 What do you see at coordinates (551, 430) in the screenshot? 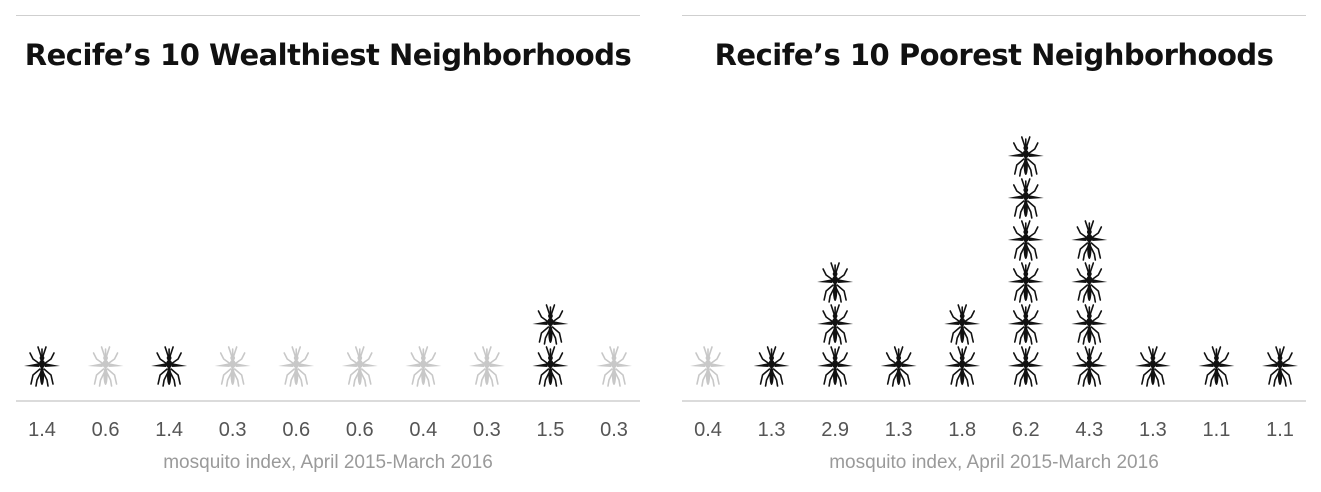
I see `tick-label: 1.5` at bounding box center [551, 430].